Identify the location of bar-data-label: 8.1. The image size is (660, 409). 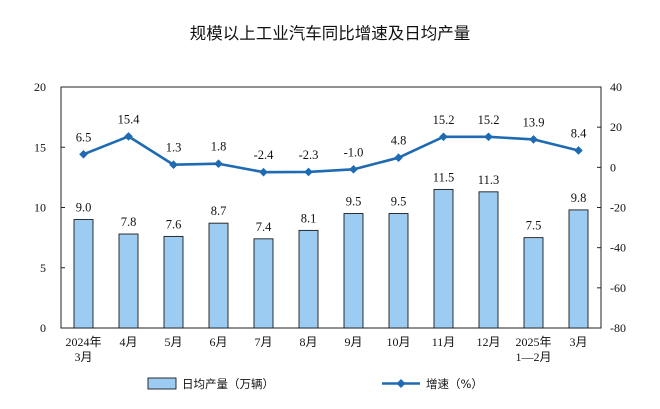
(309, 218).